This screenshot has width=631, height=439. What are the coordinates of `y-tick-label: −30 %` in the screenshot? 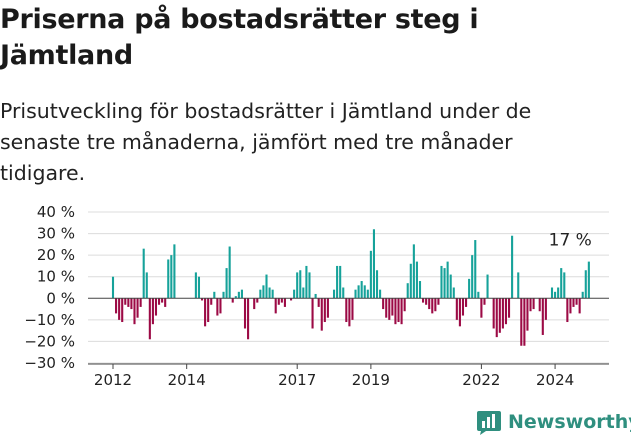 It's located at (49, 363).